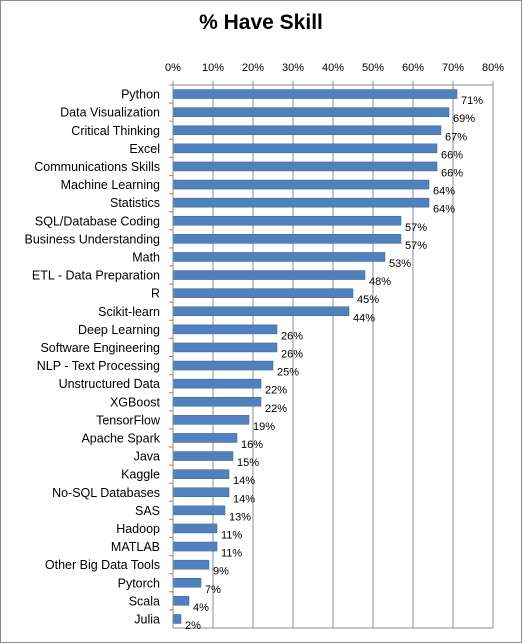 The width and height of the screenshot is (522, 643). Describe the element at coordinates (97, 167) in the screenshot. I see `category-label: Communications Skills` at that location.